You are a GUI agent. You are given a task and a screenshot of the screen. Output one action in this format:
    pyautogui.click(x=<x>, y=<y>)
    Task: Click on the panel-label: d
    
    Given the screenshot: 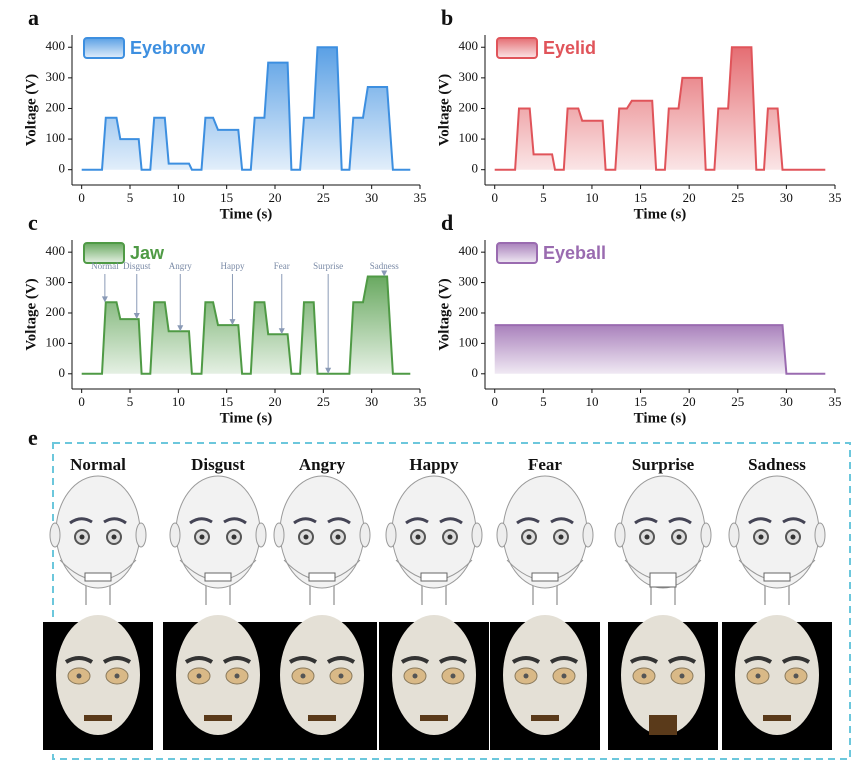 What is the action you would take?
    pyautogui.click(x=447, y=222)
    